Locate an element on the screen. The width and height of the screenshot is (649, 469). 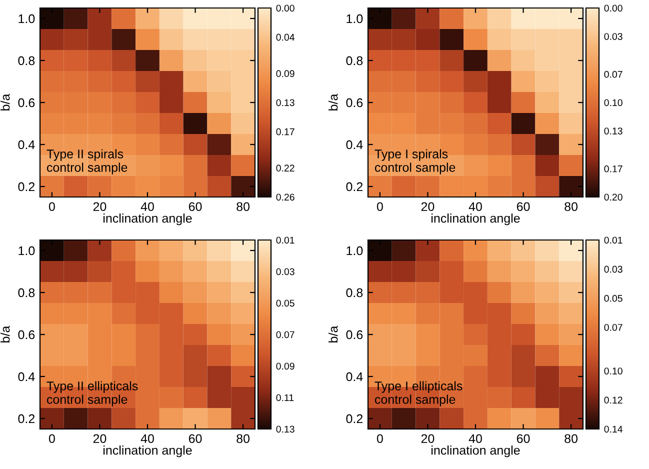
color-bar-label: 0.22 is located at coordinates (285, 168).